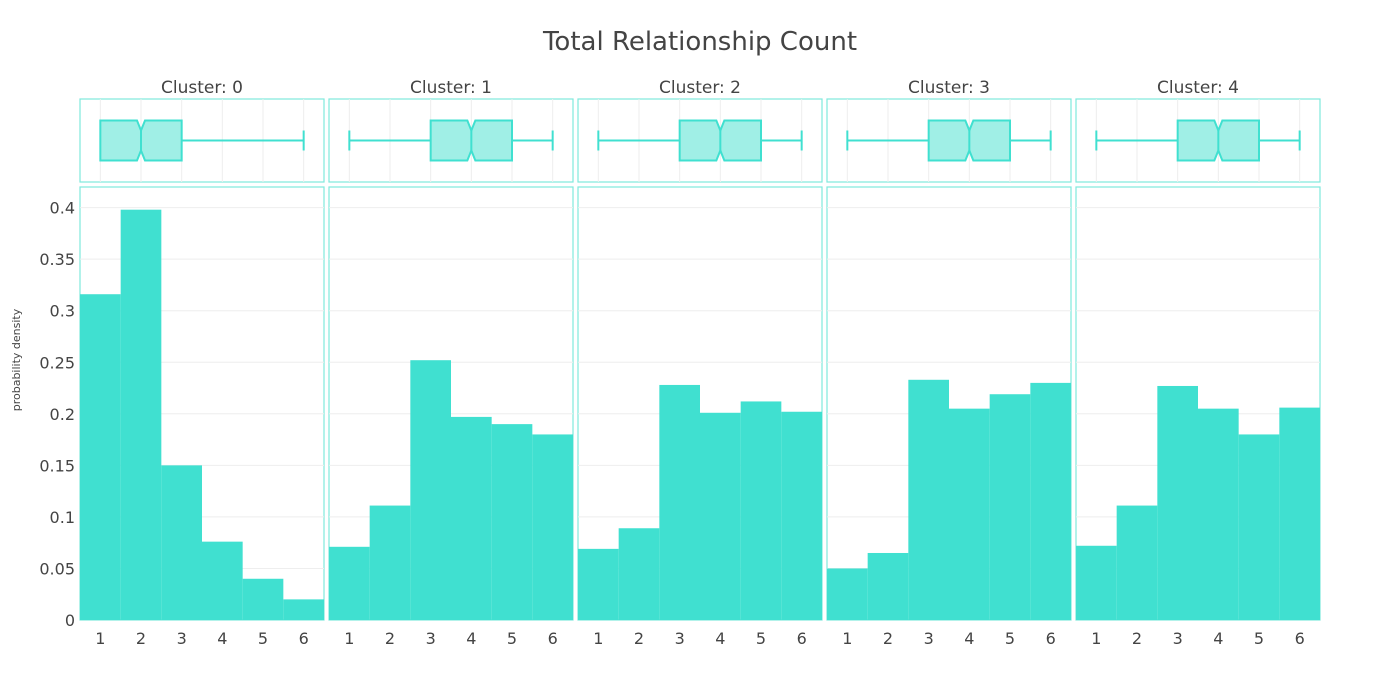  Describe the element at coordinates (451, 88) in the screenshot. I see `panel-title: Cluster: 1` at that location.